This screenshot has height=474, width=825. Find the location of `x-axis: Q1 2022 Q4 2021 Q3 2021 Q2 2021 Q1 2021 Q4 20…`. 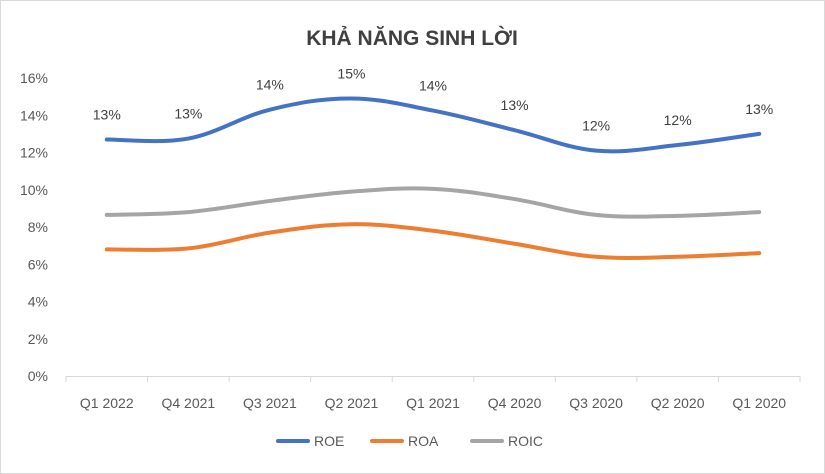

x-axis: Q1 2022 Q4 2021 Q3 2021 Q2 2021 Q1 2021 Q4 20… is located at coordinates (433, 393).